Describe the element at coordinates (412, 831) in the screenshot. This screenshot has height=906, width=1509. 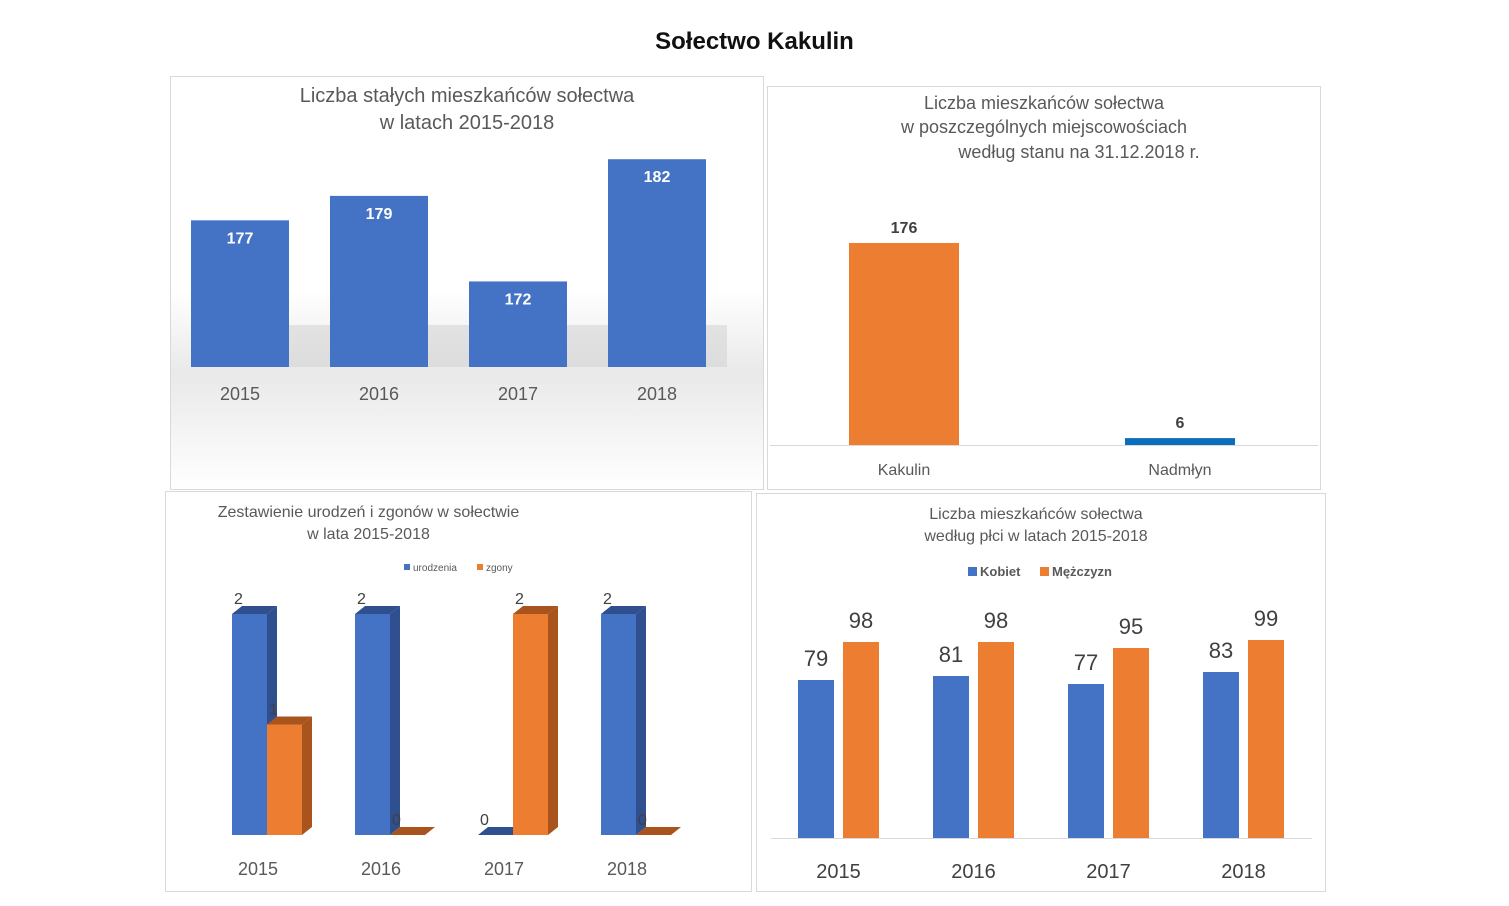
I see `bar-flat-zgony-2016` at that location.